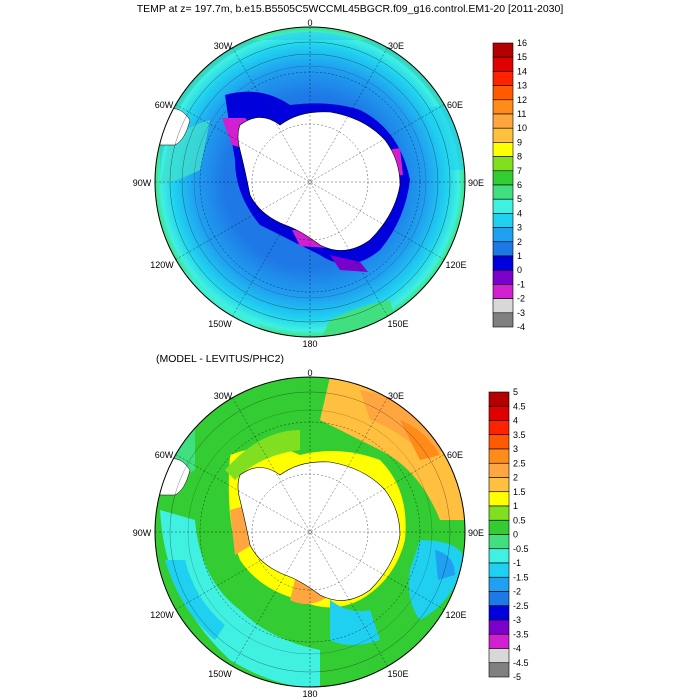  Describe the element at coordinates (396, 46) in the screenshot. I see `lon-label-30e: 30E` at that location.